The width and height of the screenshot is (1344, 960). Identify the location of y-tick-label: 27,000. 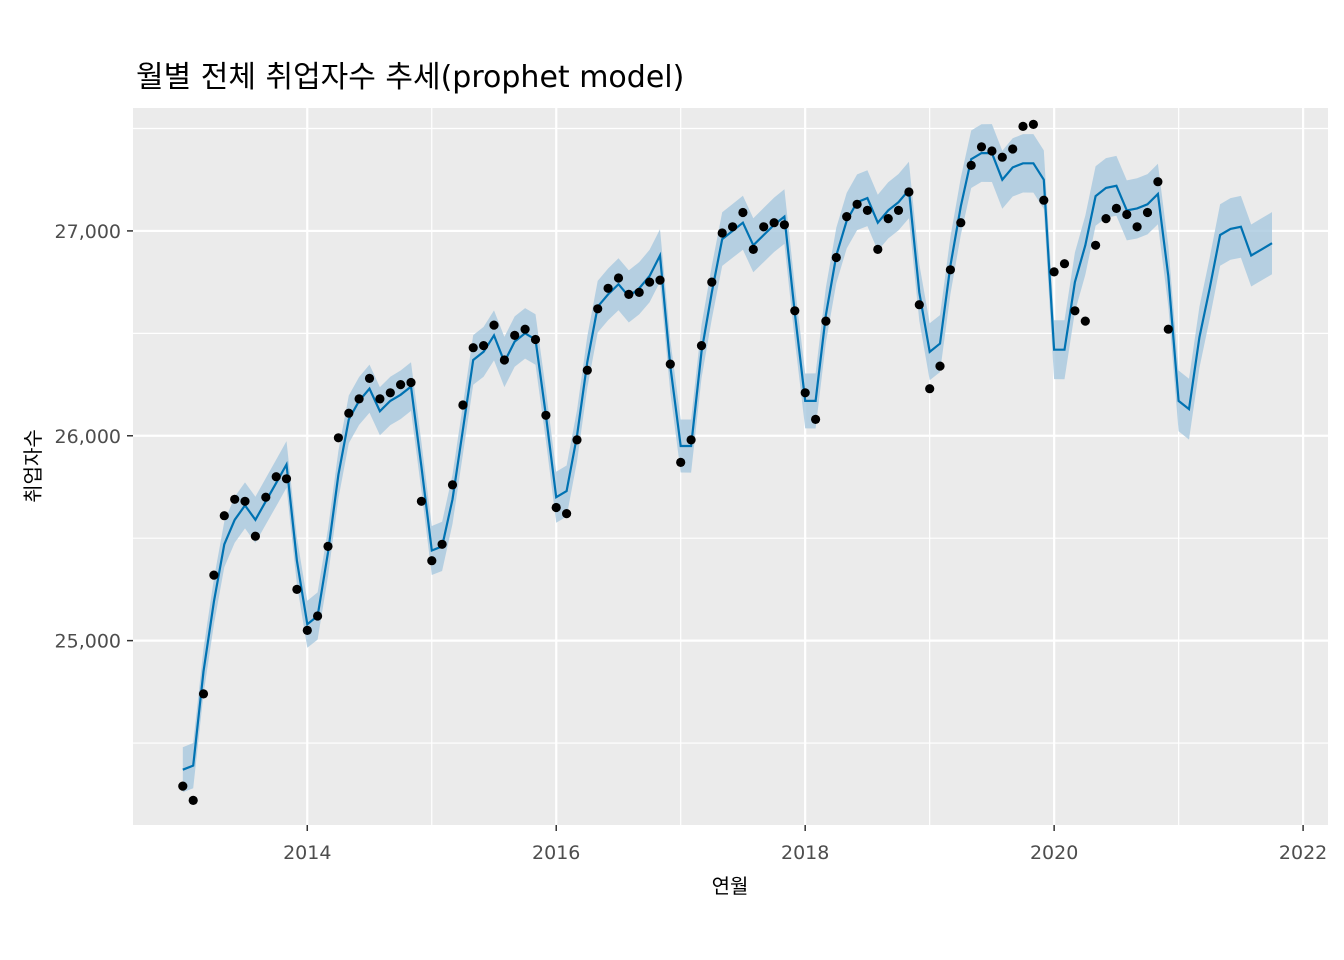
(88, 232).